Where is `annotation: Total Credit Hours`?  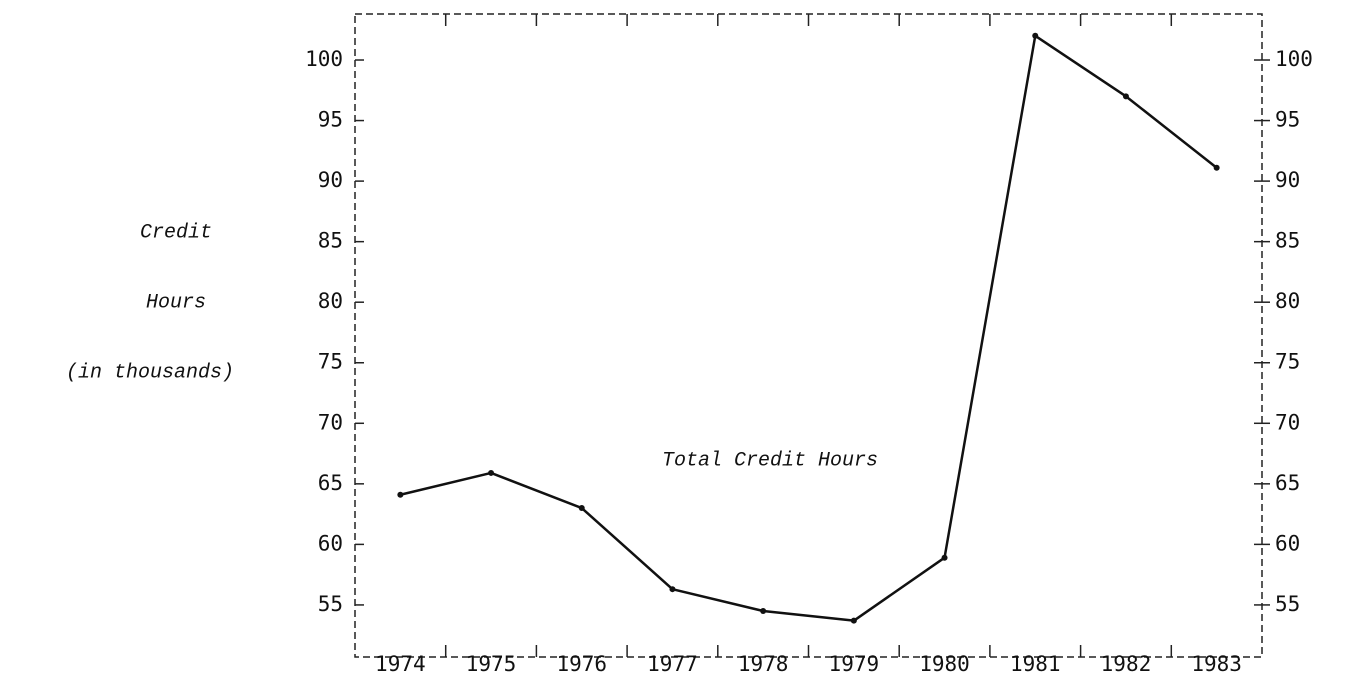
annotation: Total Credit Hours is located at coordinates (770, 460).